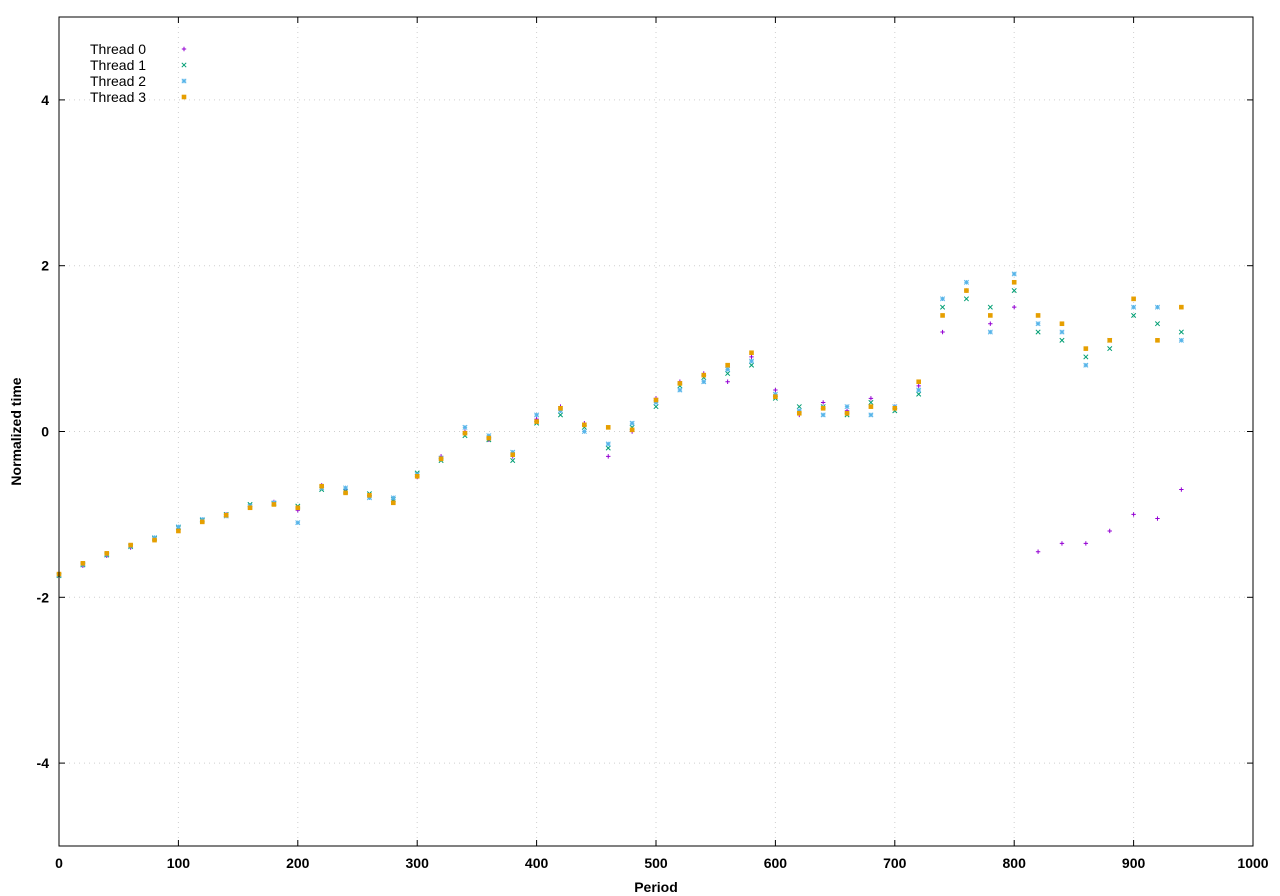 This screenshot has height=896, width=1280. Describe the element at coordinates (118, 97) in the screenshot. I see `legend-label: Thread 3` at that location.